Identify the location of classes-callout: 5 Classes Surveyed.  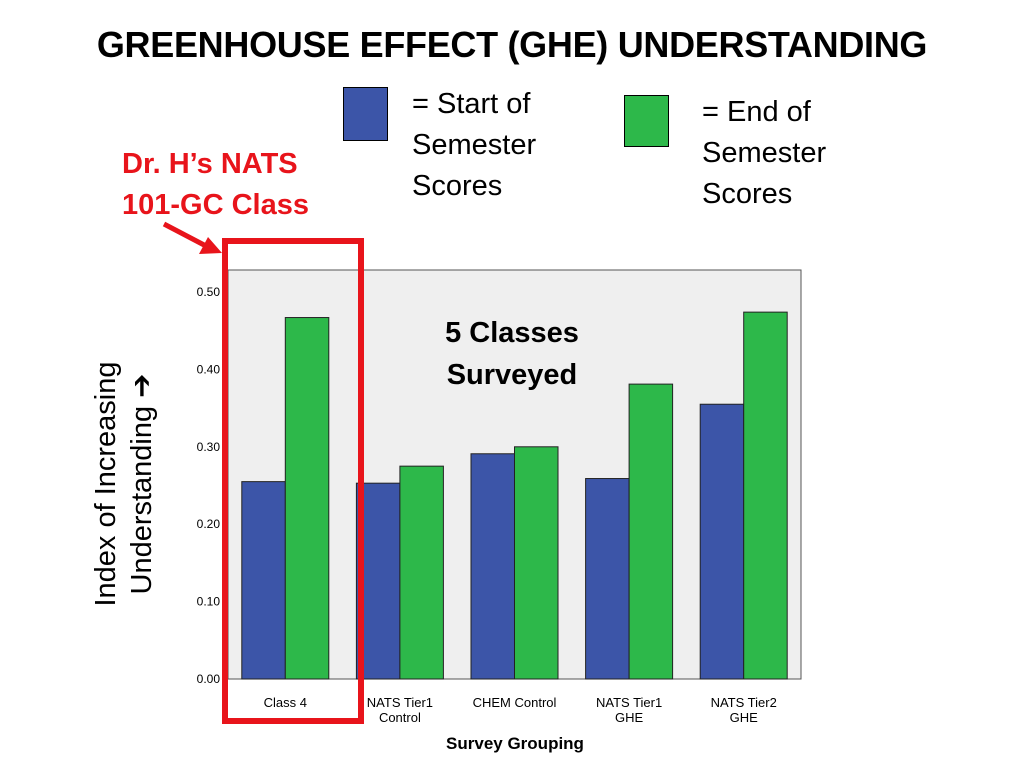
(512, 354).